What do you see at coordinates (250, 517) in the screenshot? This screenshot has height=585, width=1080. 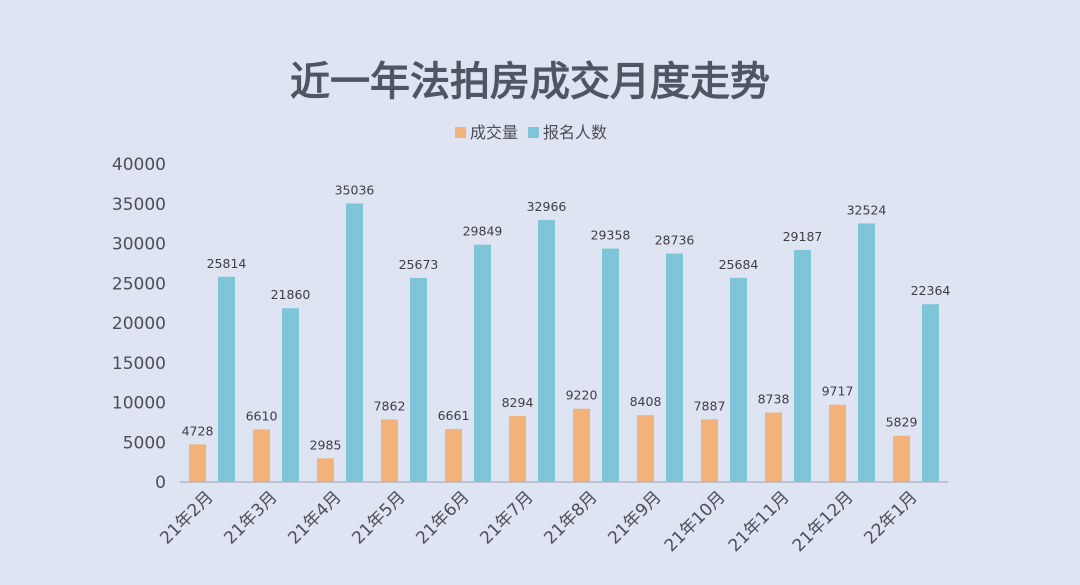 I see `x-tick-label: 21年3月` at bounding box center [250, 517].